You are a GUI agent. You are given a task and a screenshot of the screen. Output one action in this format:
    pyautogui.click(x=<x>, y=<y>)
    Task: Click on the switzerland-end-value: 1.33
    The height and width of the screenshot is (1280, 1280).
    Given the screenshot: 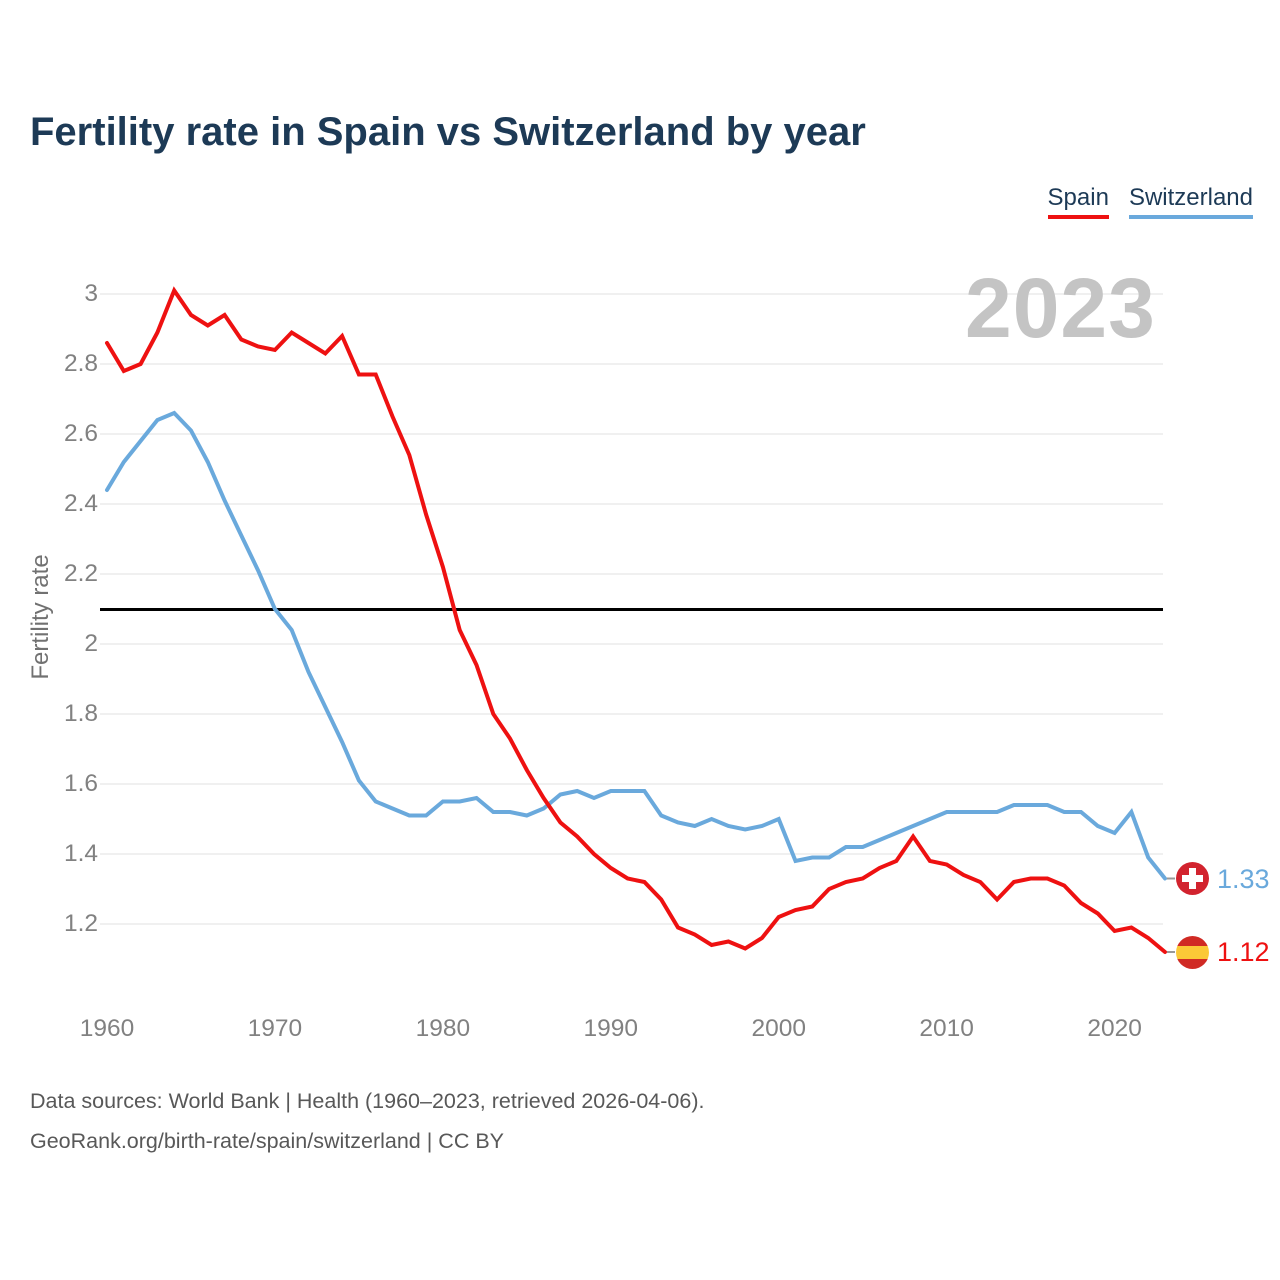 What is the action you would take?
    pyautogui.click(x=1243, y=878)
    